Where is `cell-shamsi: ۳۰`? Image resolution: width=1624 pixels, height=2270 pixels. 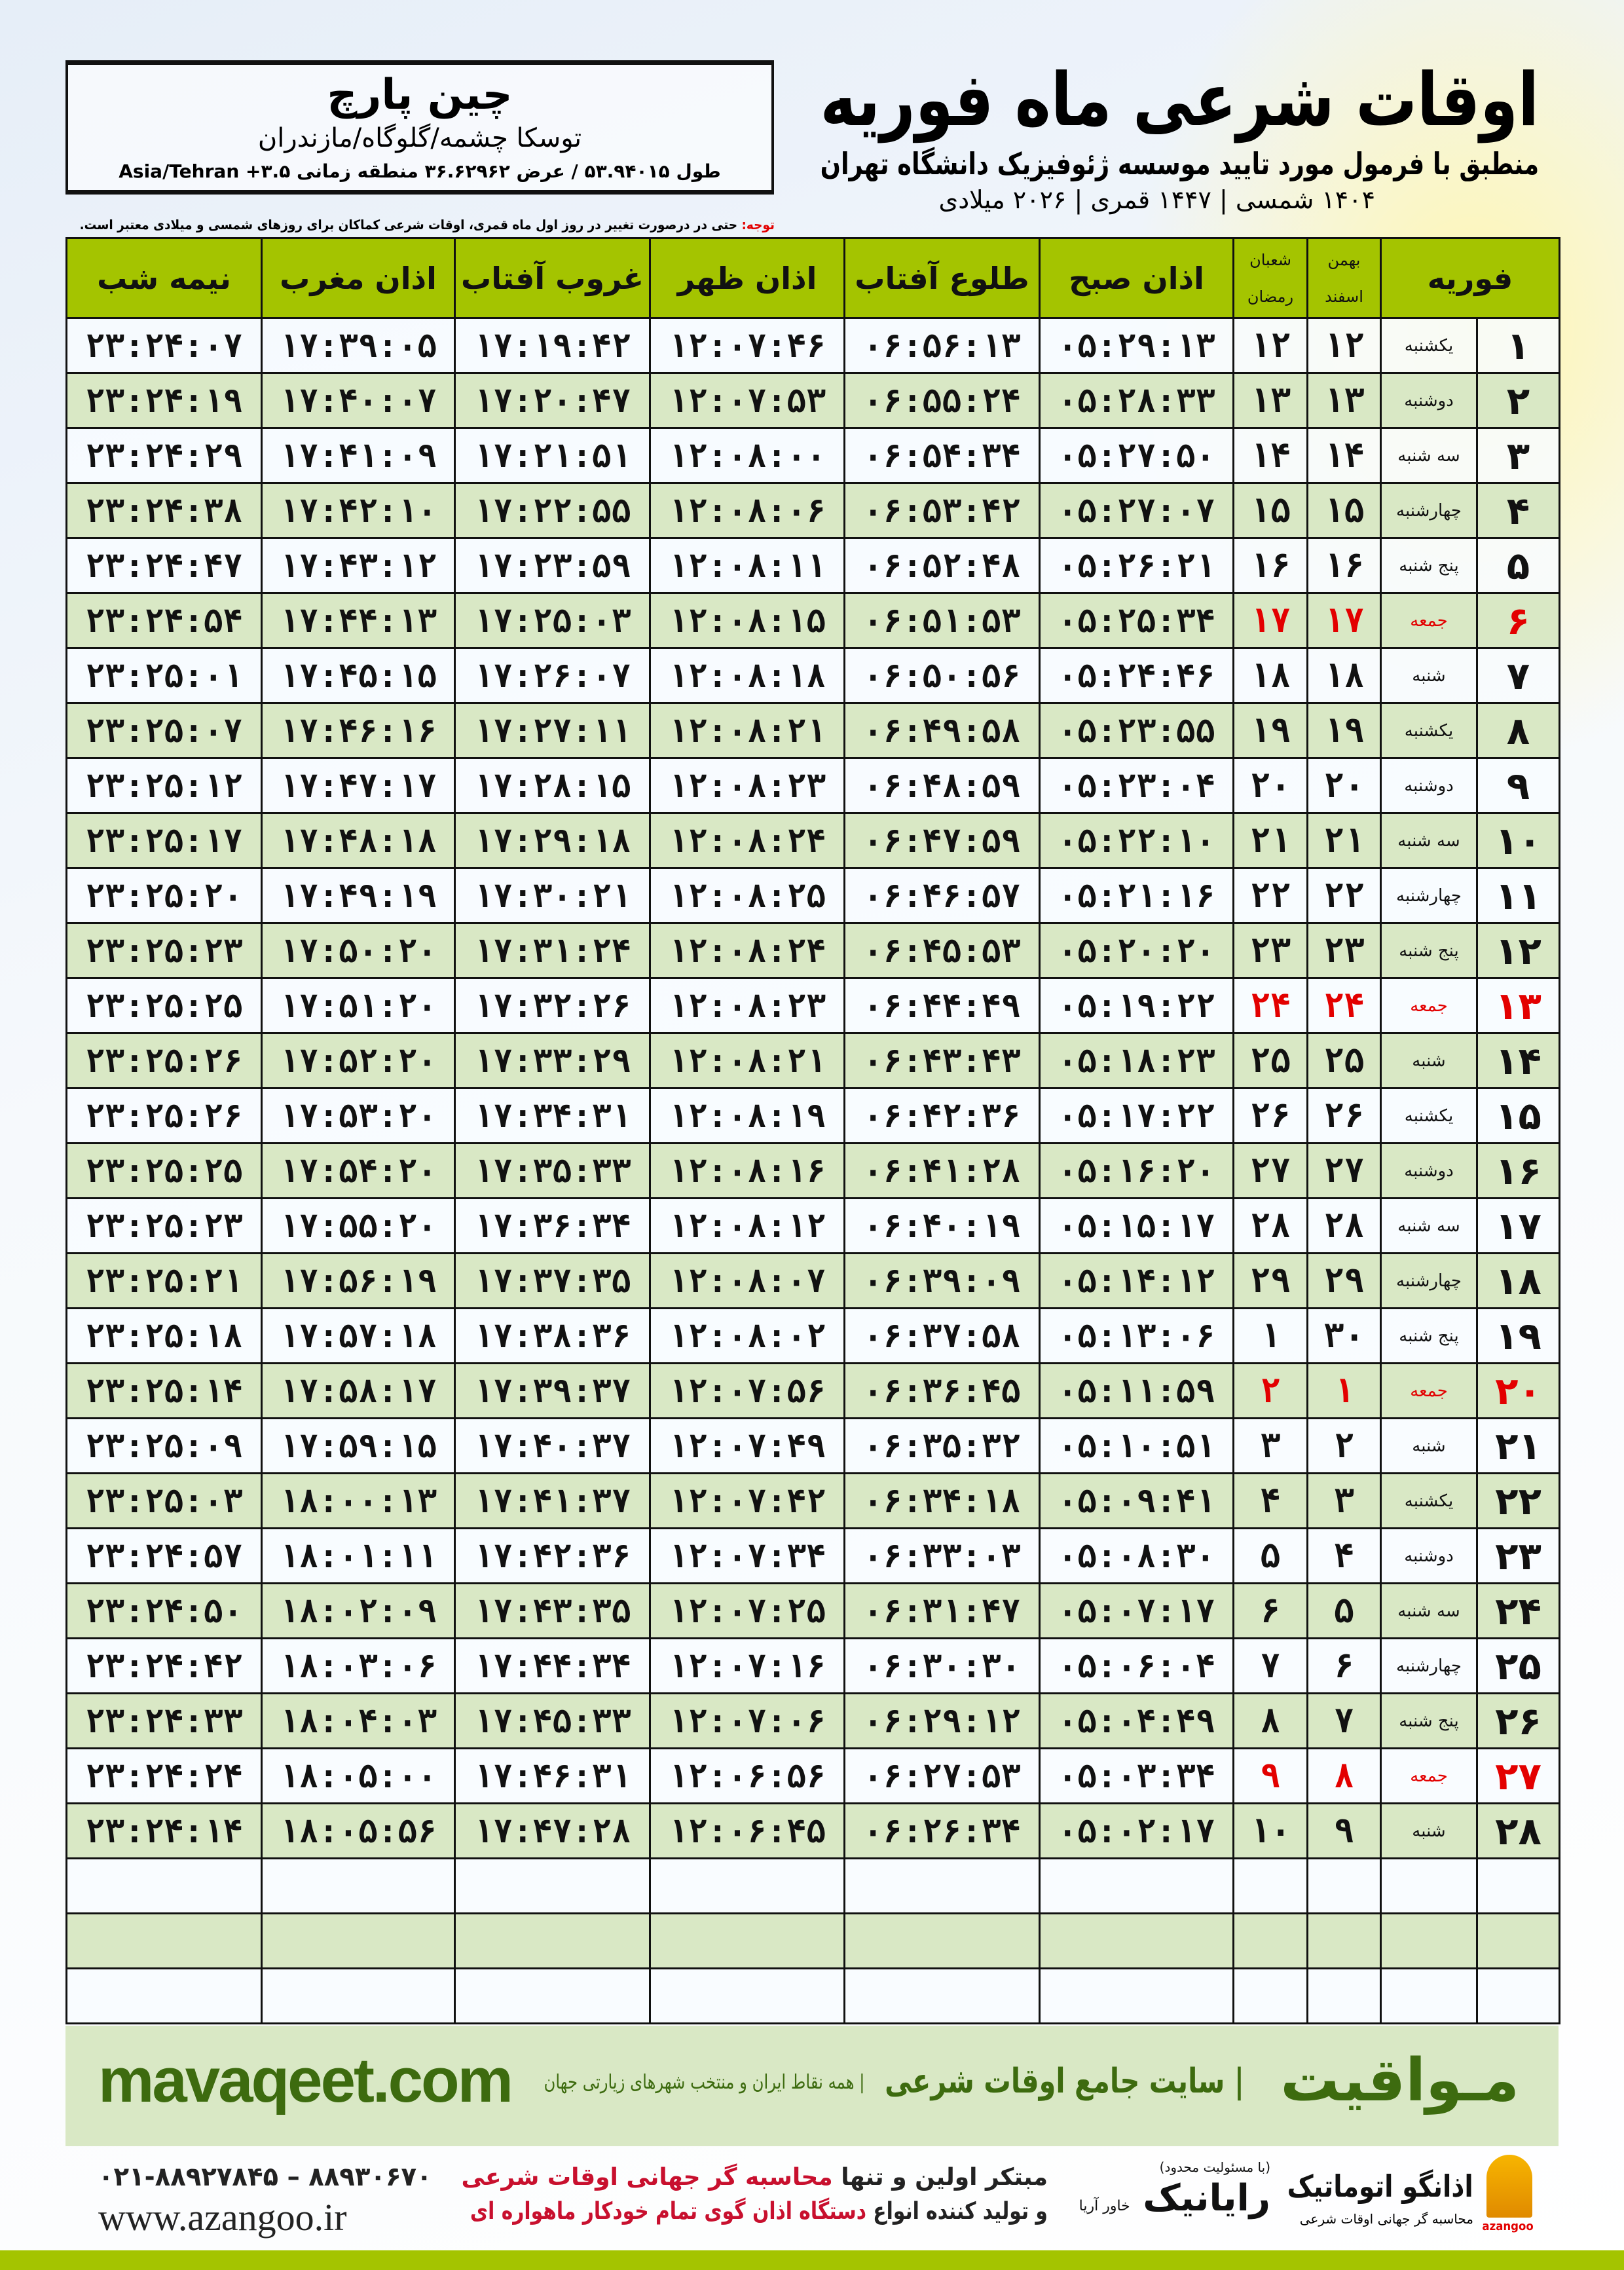
cell-shamsi: ۳۰ is located at coordinates (1344, 1335).